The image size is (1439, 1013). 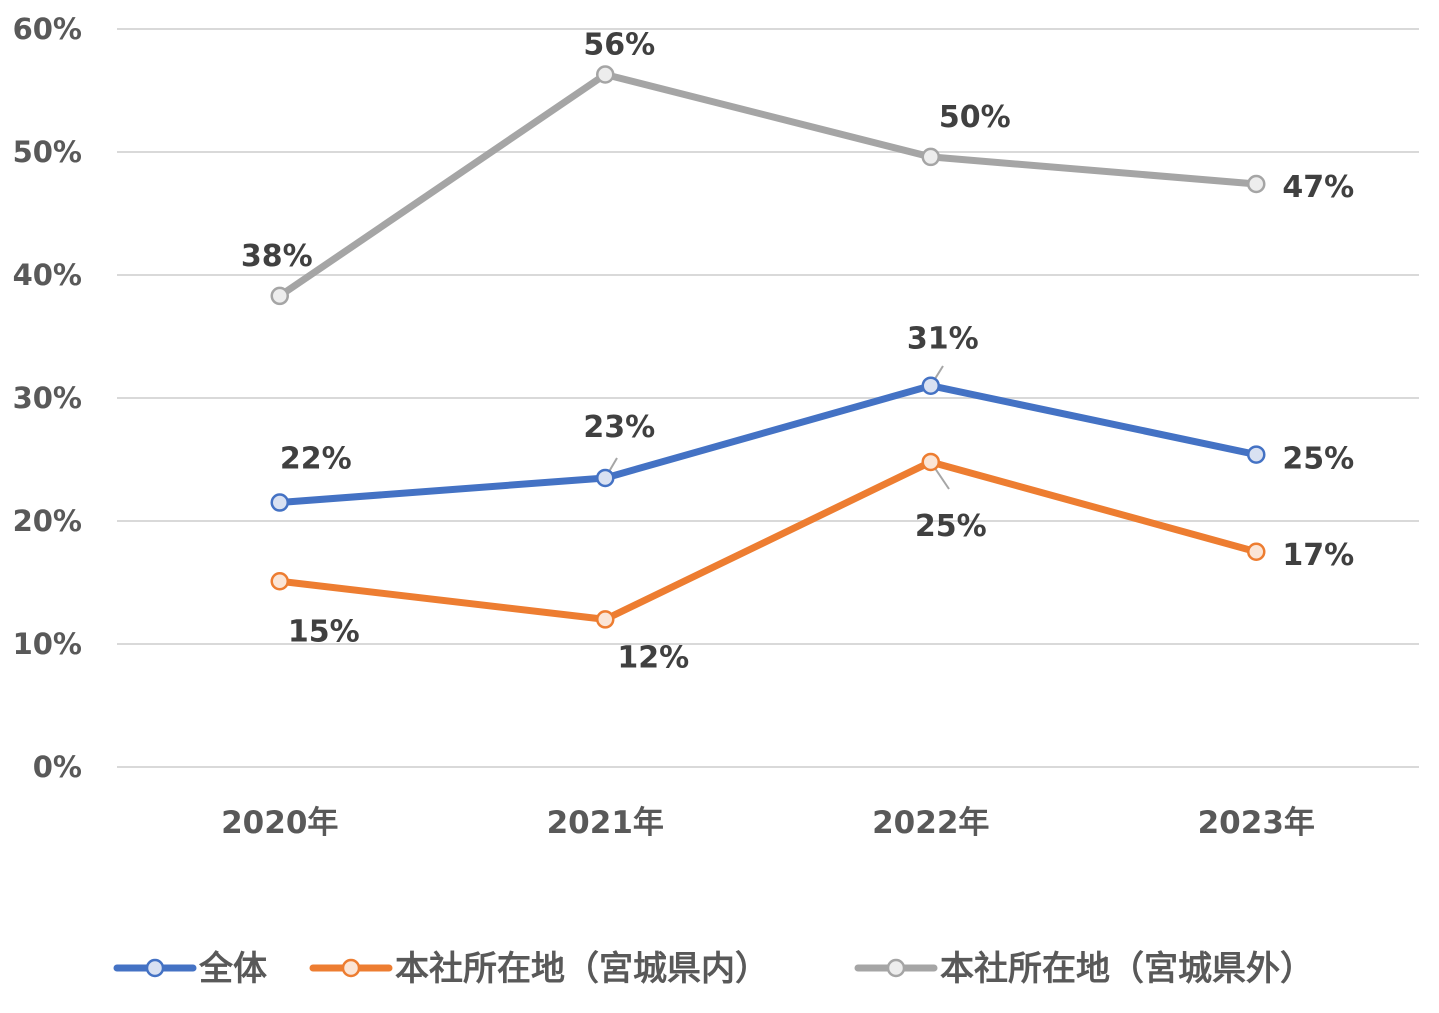 I want to click on y-tick-label: 30%, so click(x=47, y=398).